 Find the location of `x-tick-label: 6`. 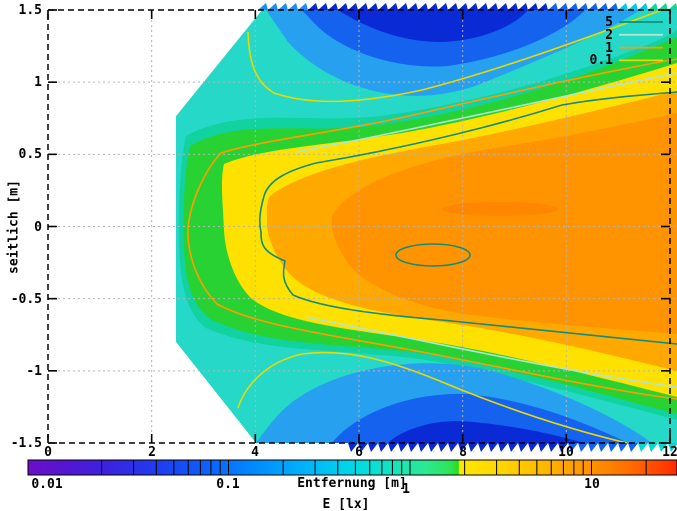

x-tick-label: 6 is located at coordinates (359, 452).